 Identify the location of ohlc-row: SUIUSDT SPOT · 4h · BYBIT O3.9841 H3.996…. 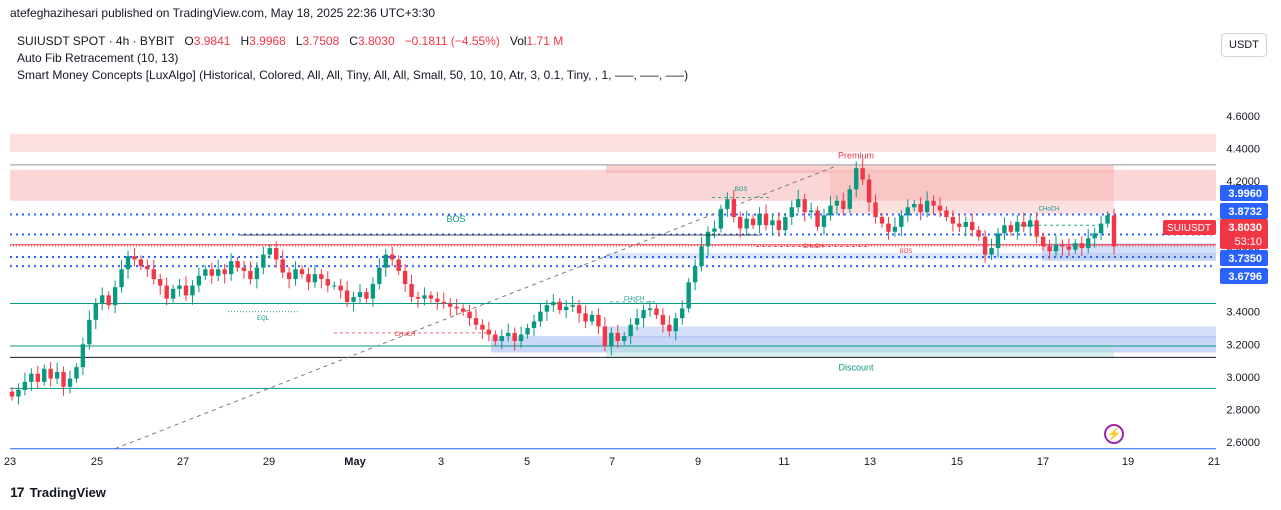
(352, 41).